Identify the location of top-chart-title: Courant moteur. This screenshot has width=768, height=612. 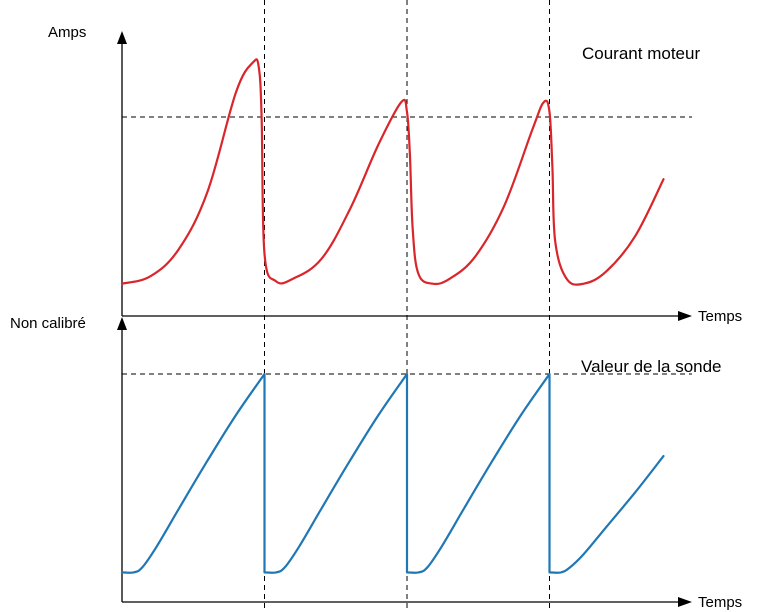
(641, 53).